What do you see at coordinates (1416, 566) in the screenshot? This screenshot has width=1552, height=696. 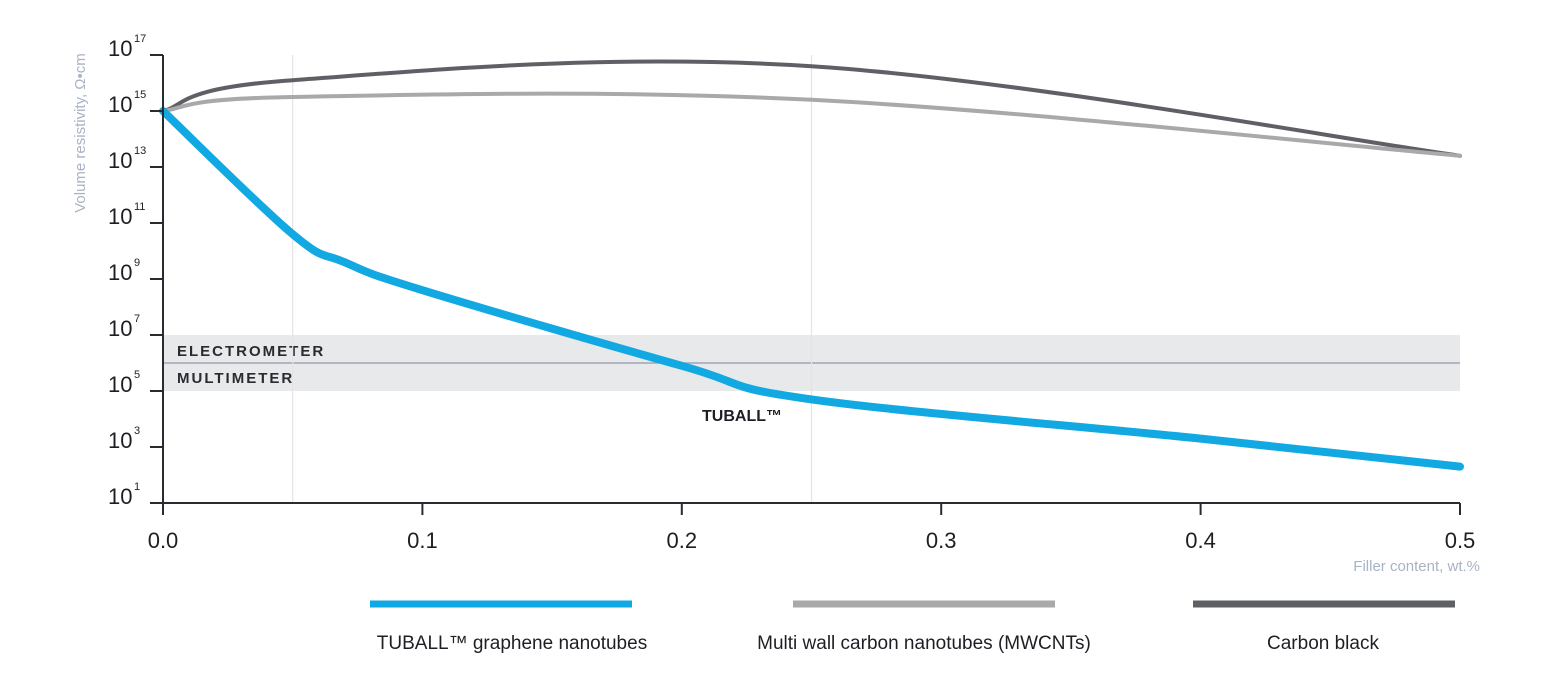 I see `x-axis-title: Filler content, wt.%` at bounding box center [1416, 566].